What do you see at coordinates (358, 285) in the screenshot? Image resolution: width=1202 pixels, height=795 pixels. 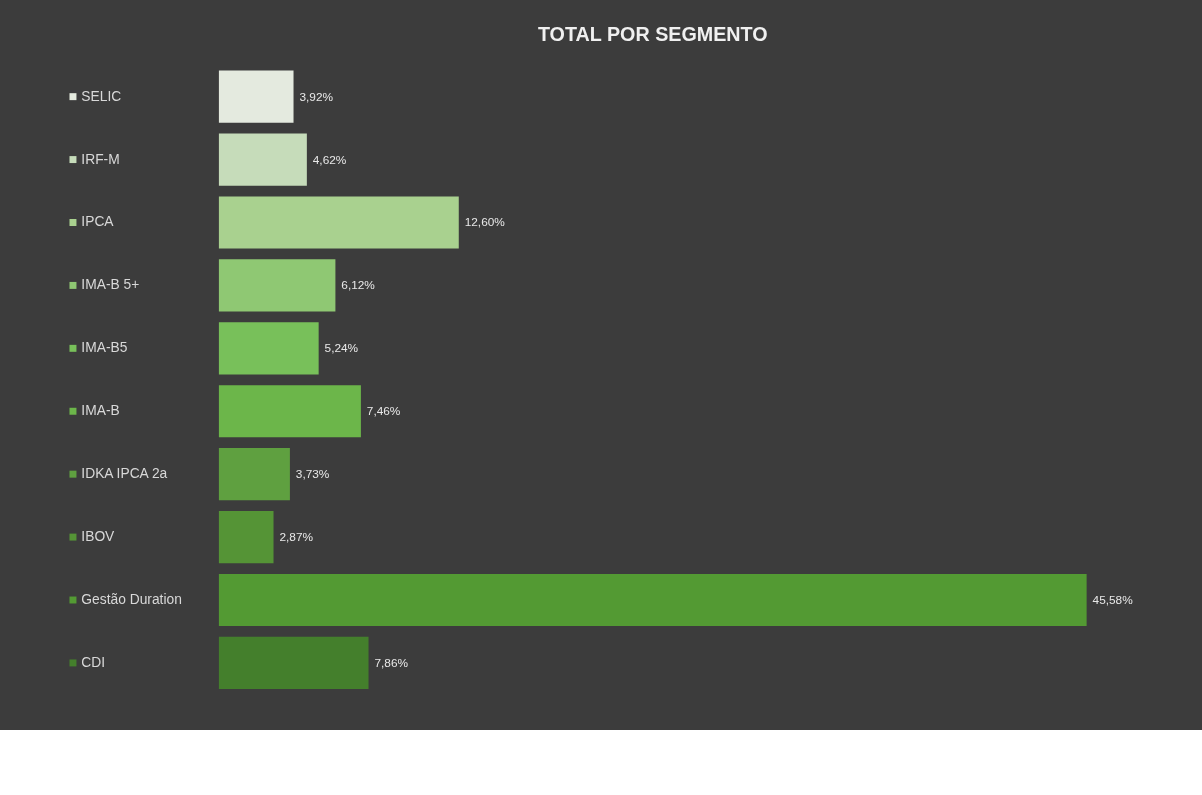 I see `data-label: 6,12%` at bounding box center [358, 285].